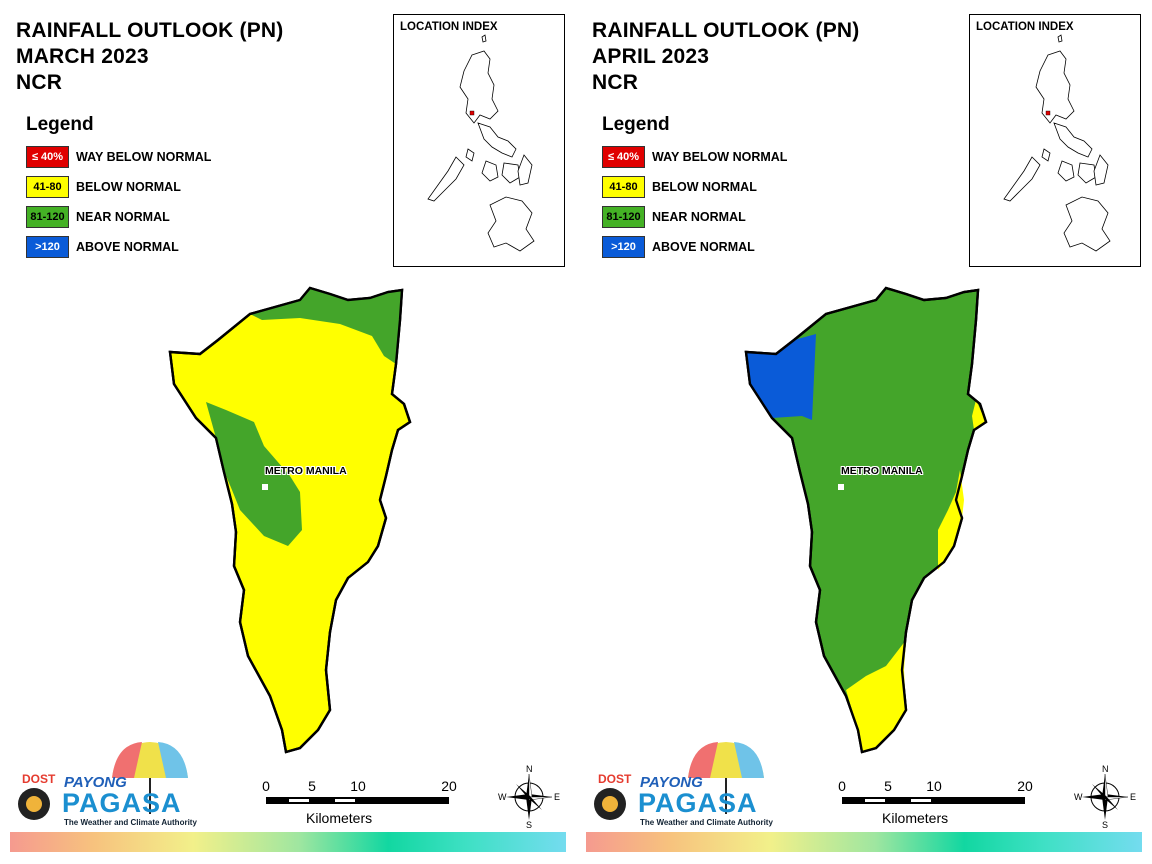 The height and width of the screenshot is (864, 1152). I want to click on title-line-2: MARCH 2023, so click(82, 56).